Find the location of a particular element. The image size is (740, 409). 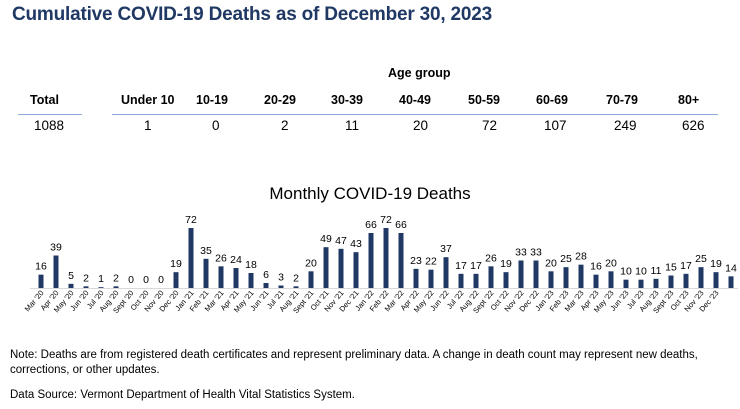

value-40-49: 20 is located at coordinates (421, 125).